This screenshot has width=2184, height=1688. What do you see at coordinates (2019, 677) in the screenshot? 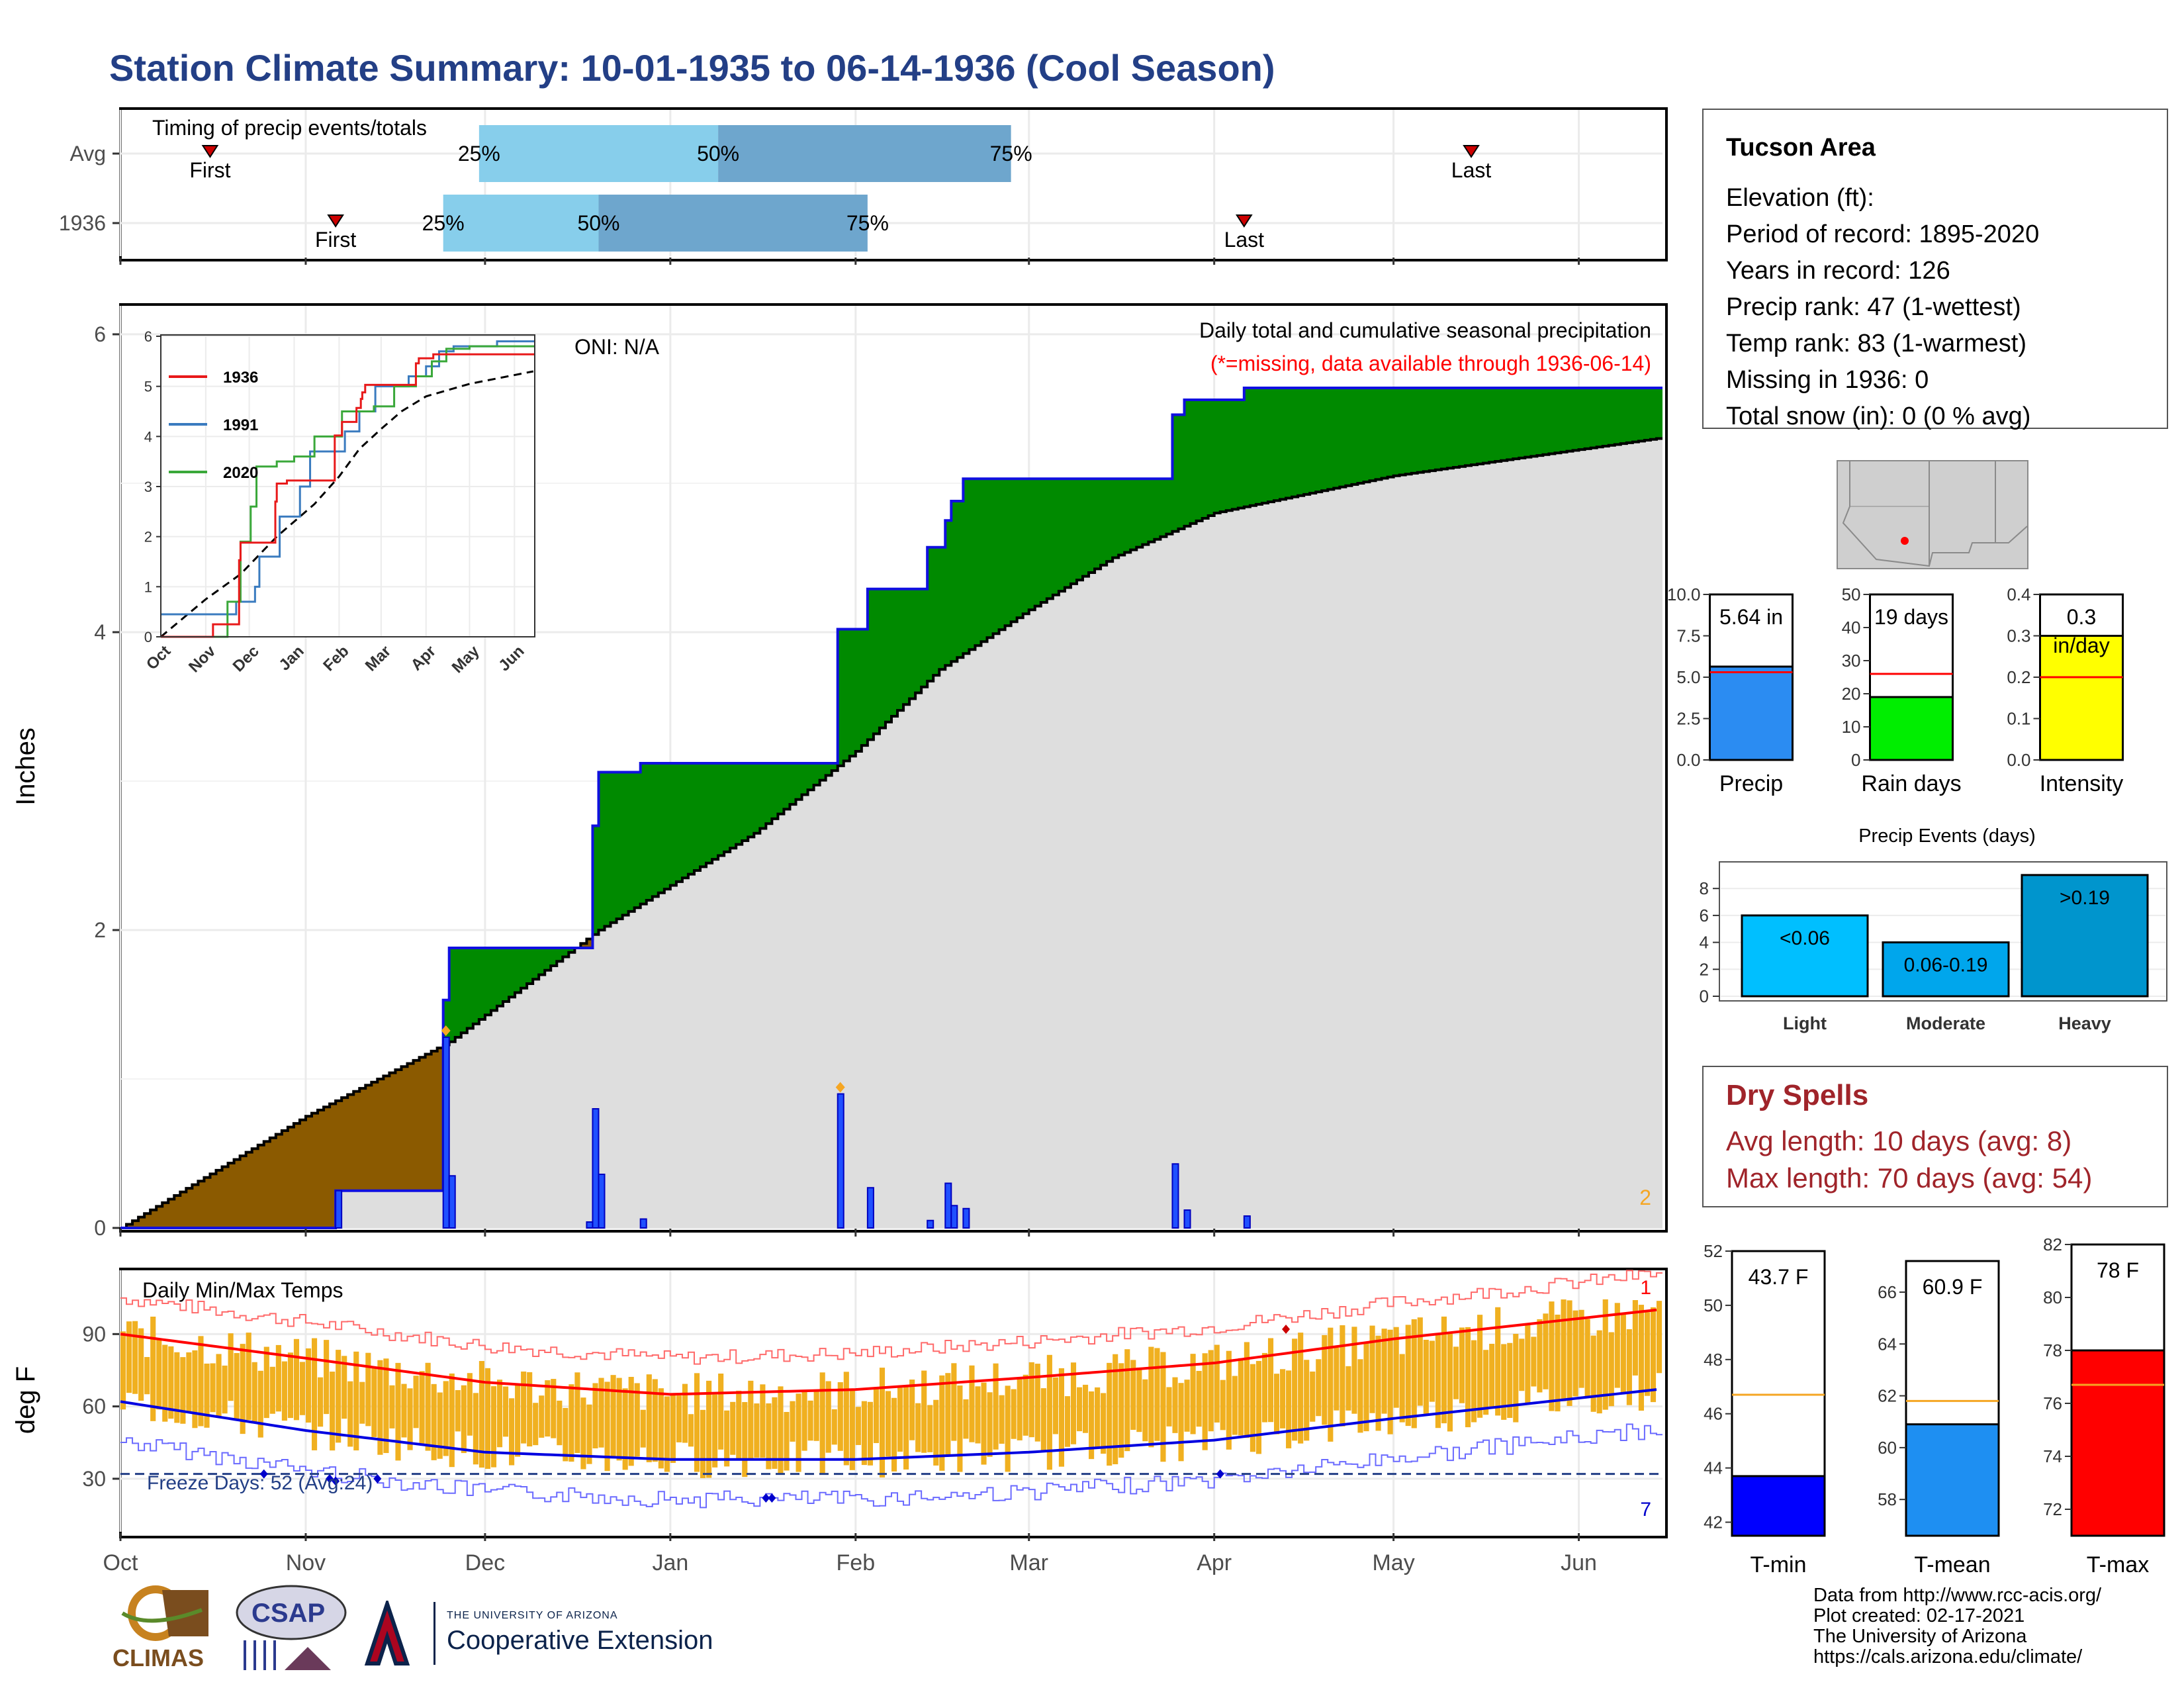
I see `summary-bar-tick-label: 0.2` at bounding box center [2019, 677].